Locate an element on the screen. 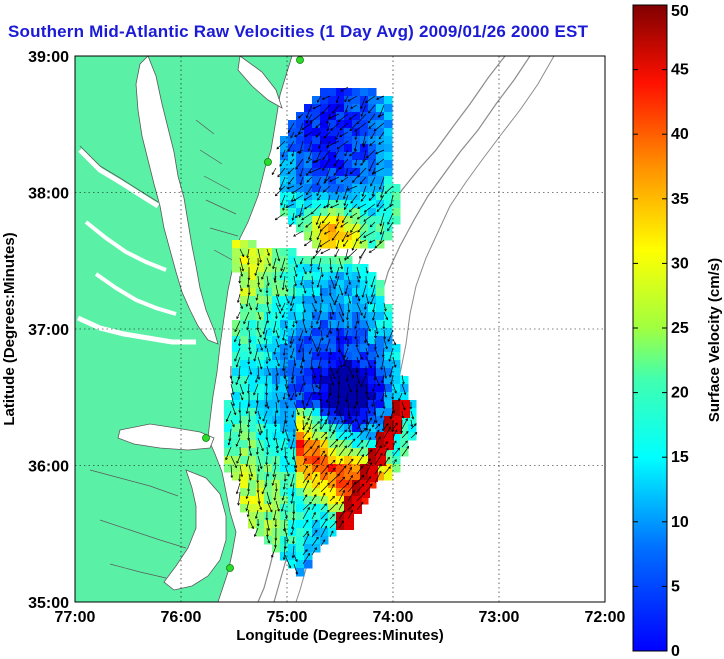  latitude-tick-label: 37:00 is located at coordinates (48, 330).